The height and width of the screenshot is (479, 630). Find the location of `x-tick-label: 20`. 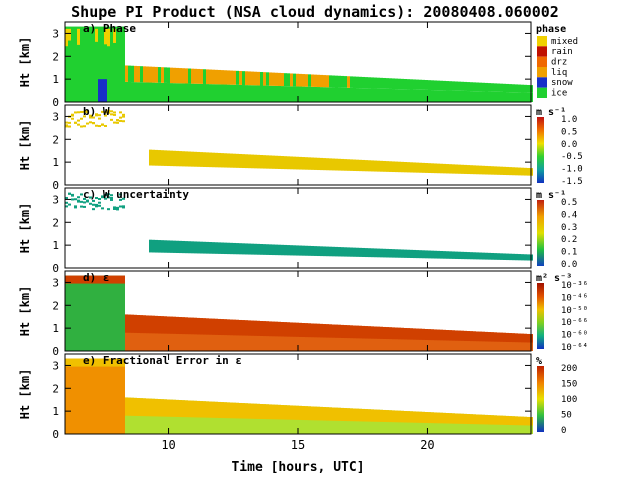

x-tick-label: 20 is located at coordinates (427, 445).